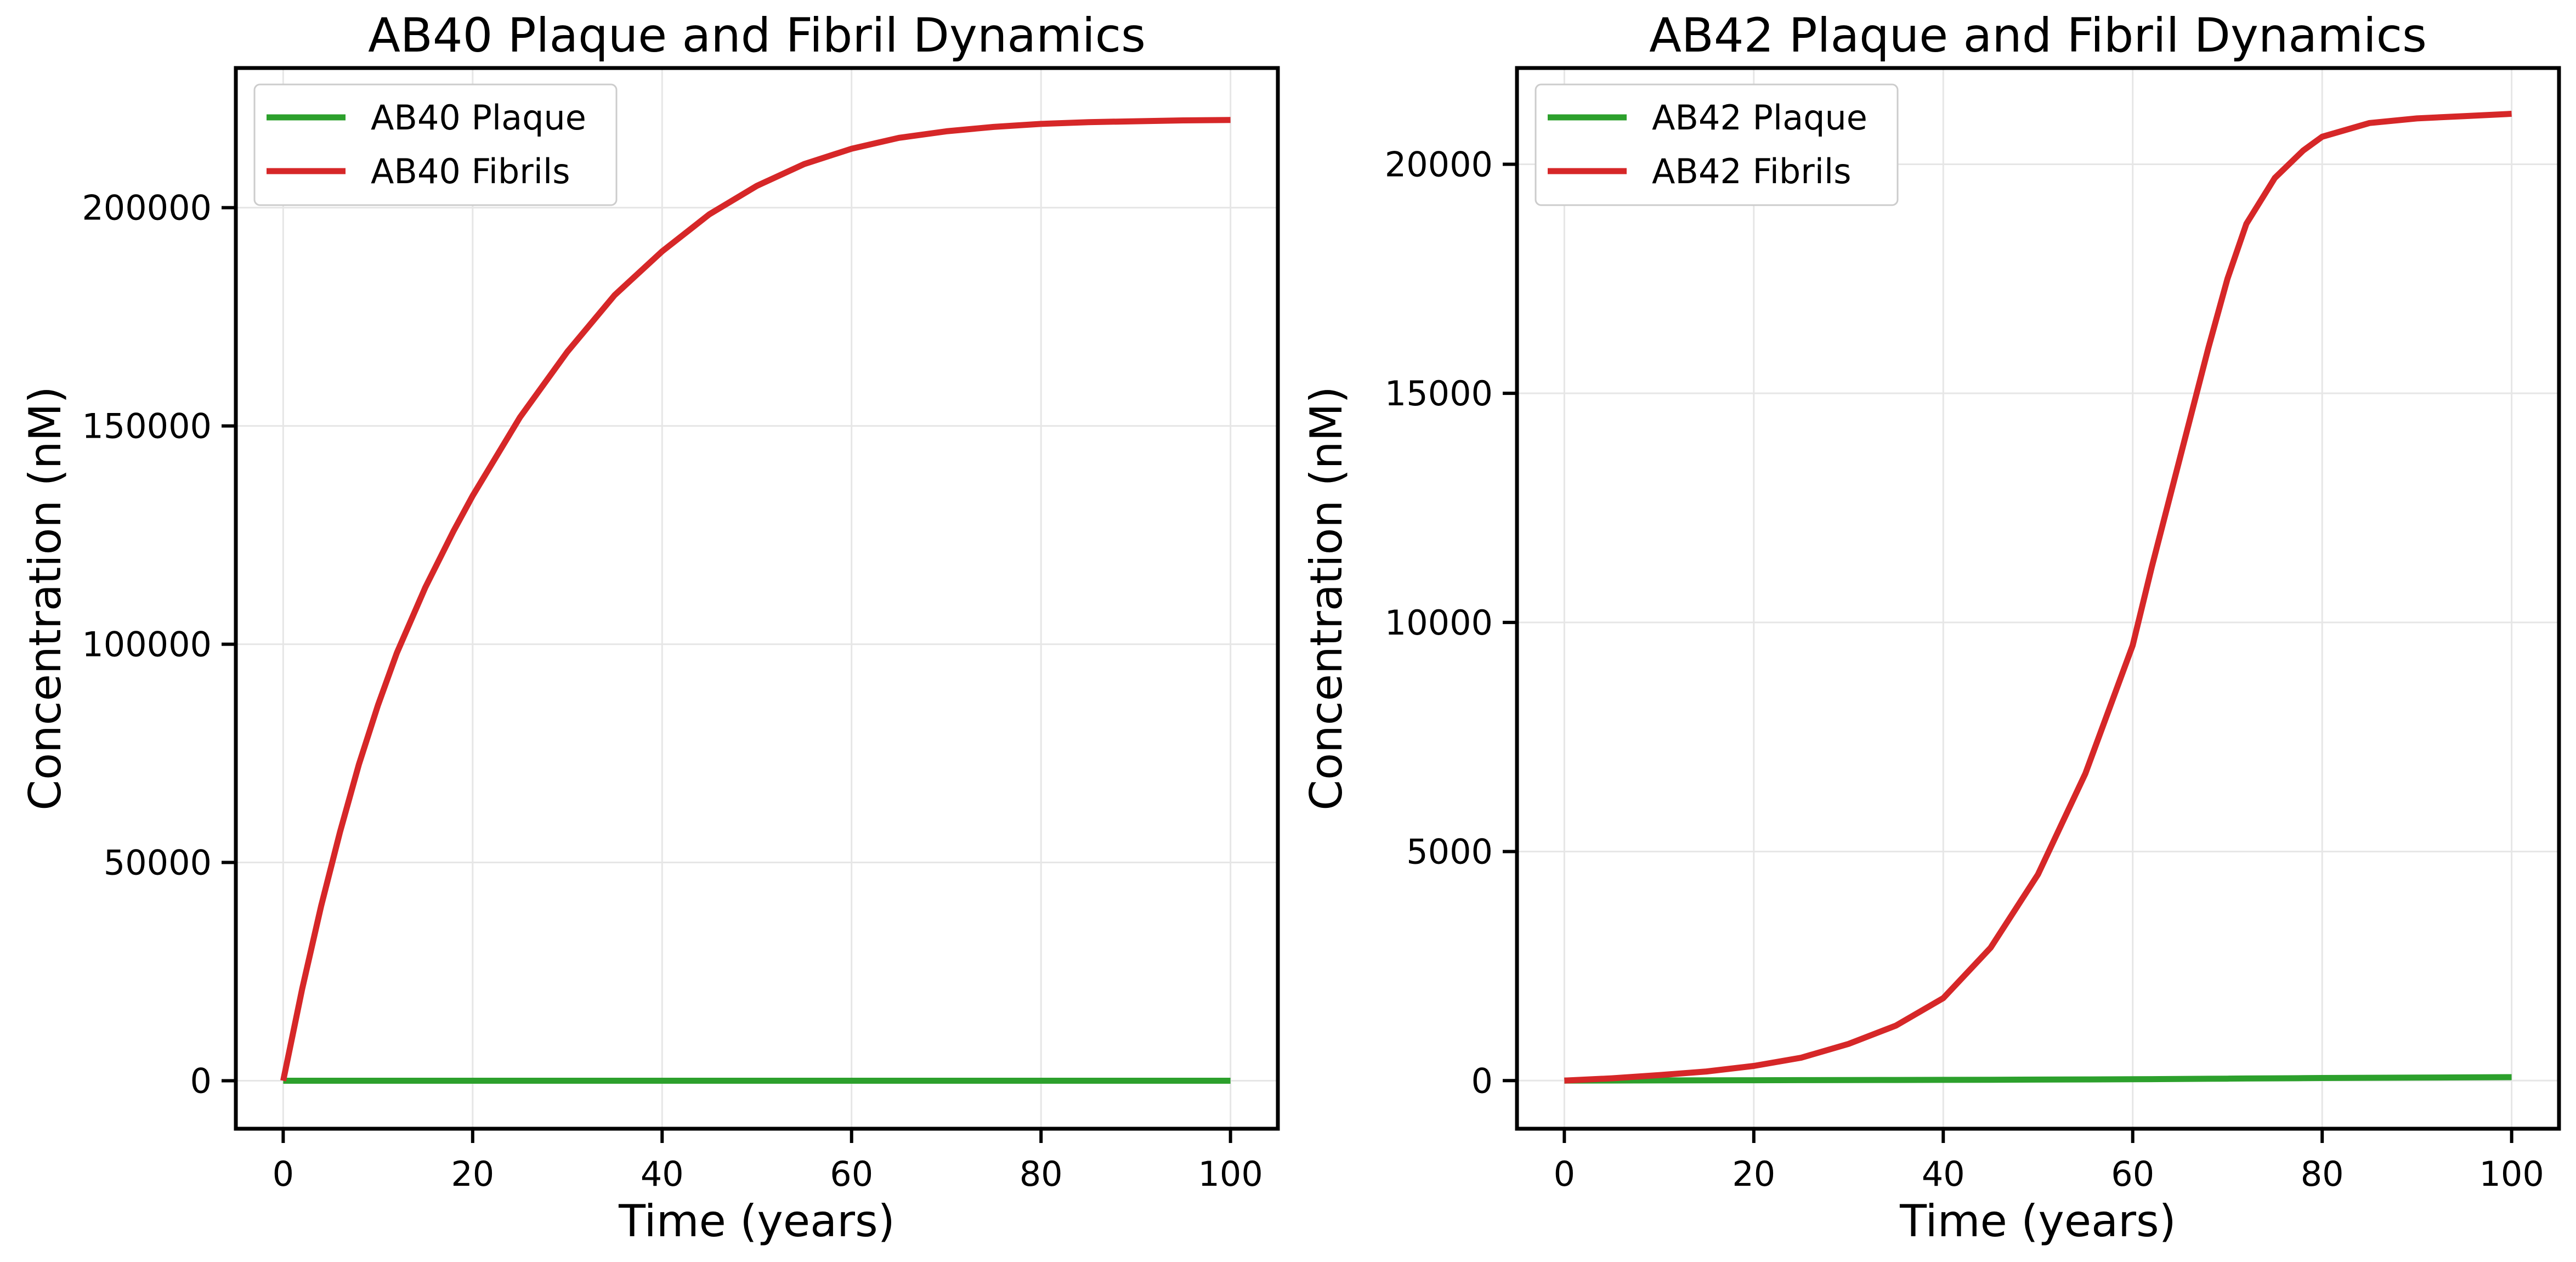  What do you see at coordinates (435, 144) in the screenshot?
I see `legend: AB40 Plaque AB40 Fibrils` at bounding box center [435, 144].